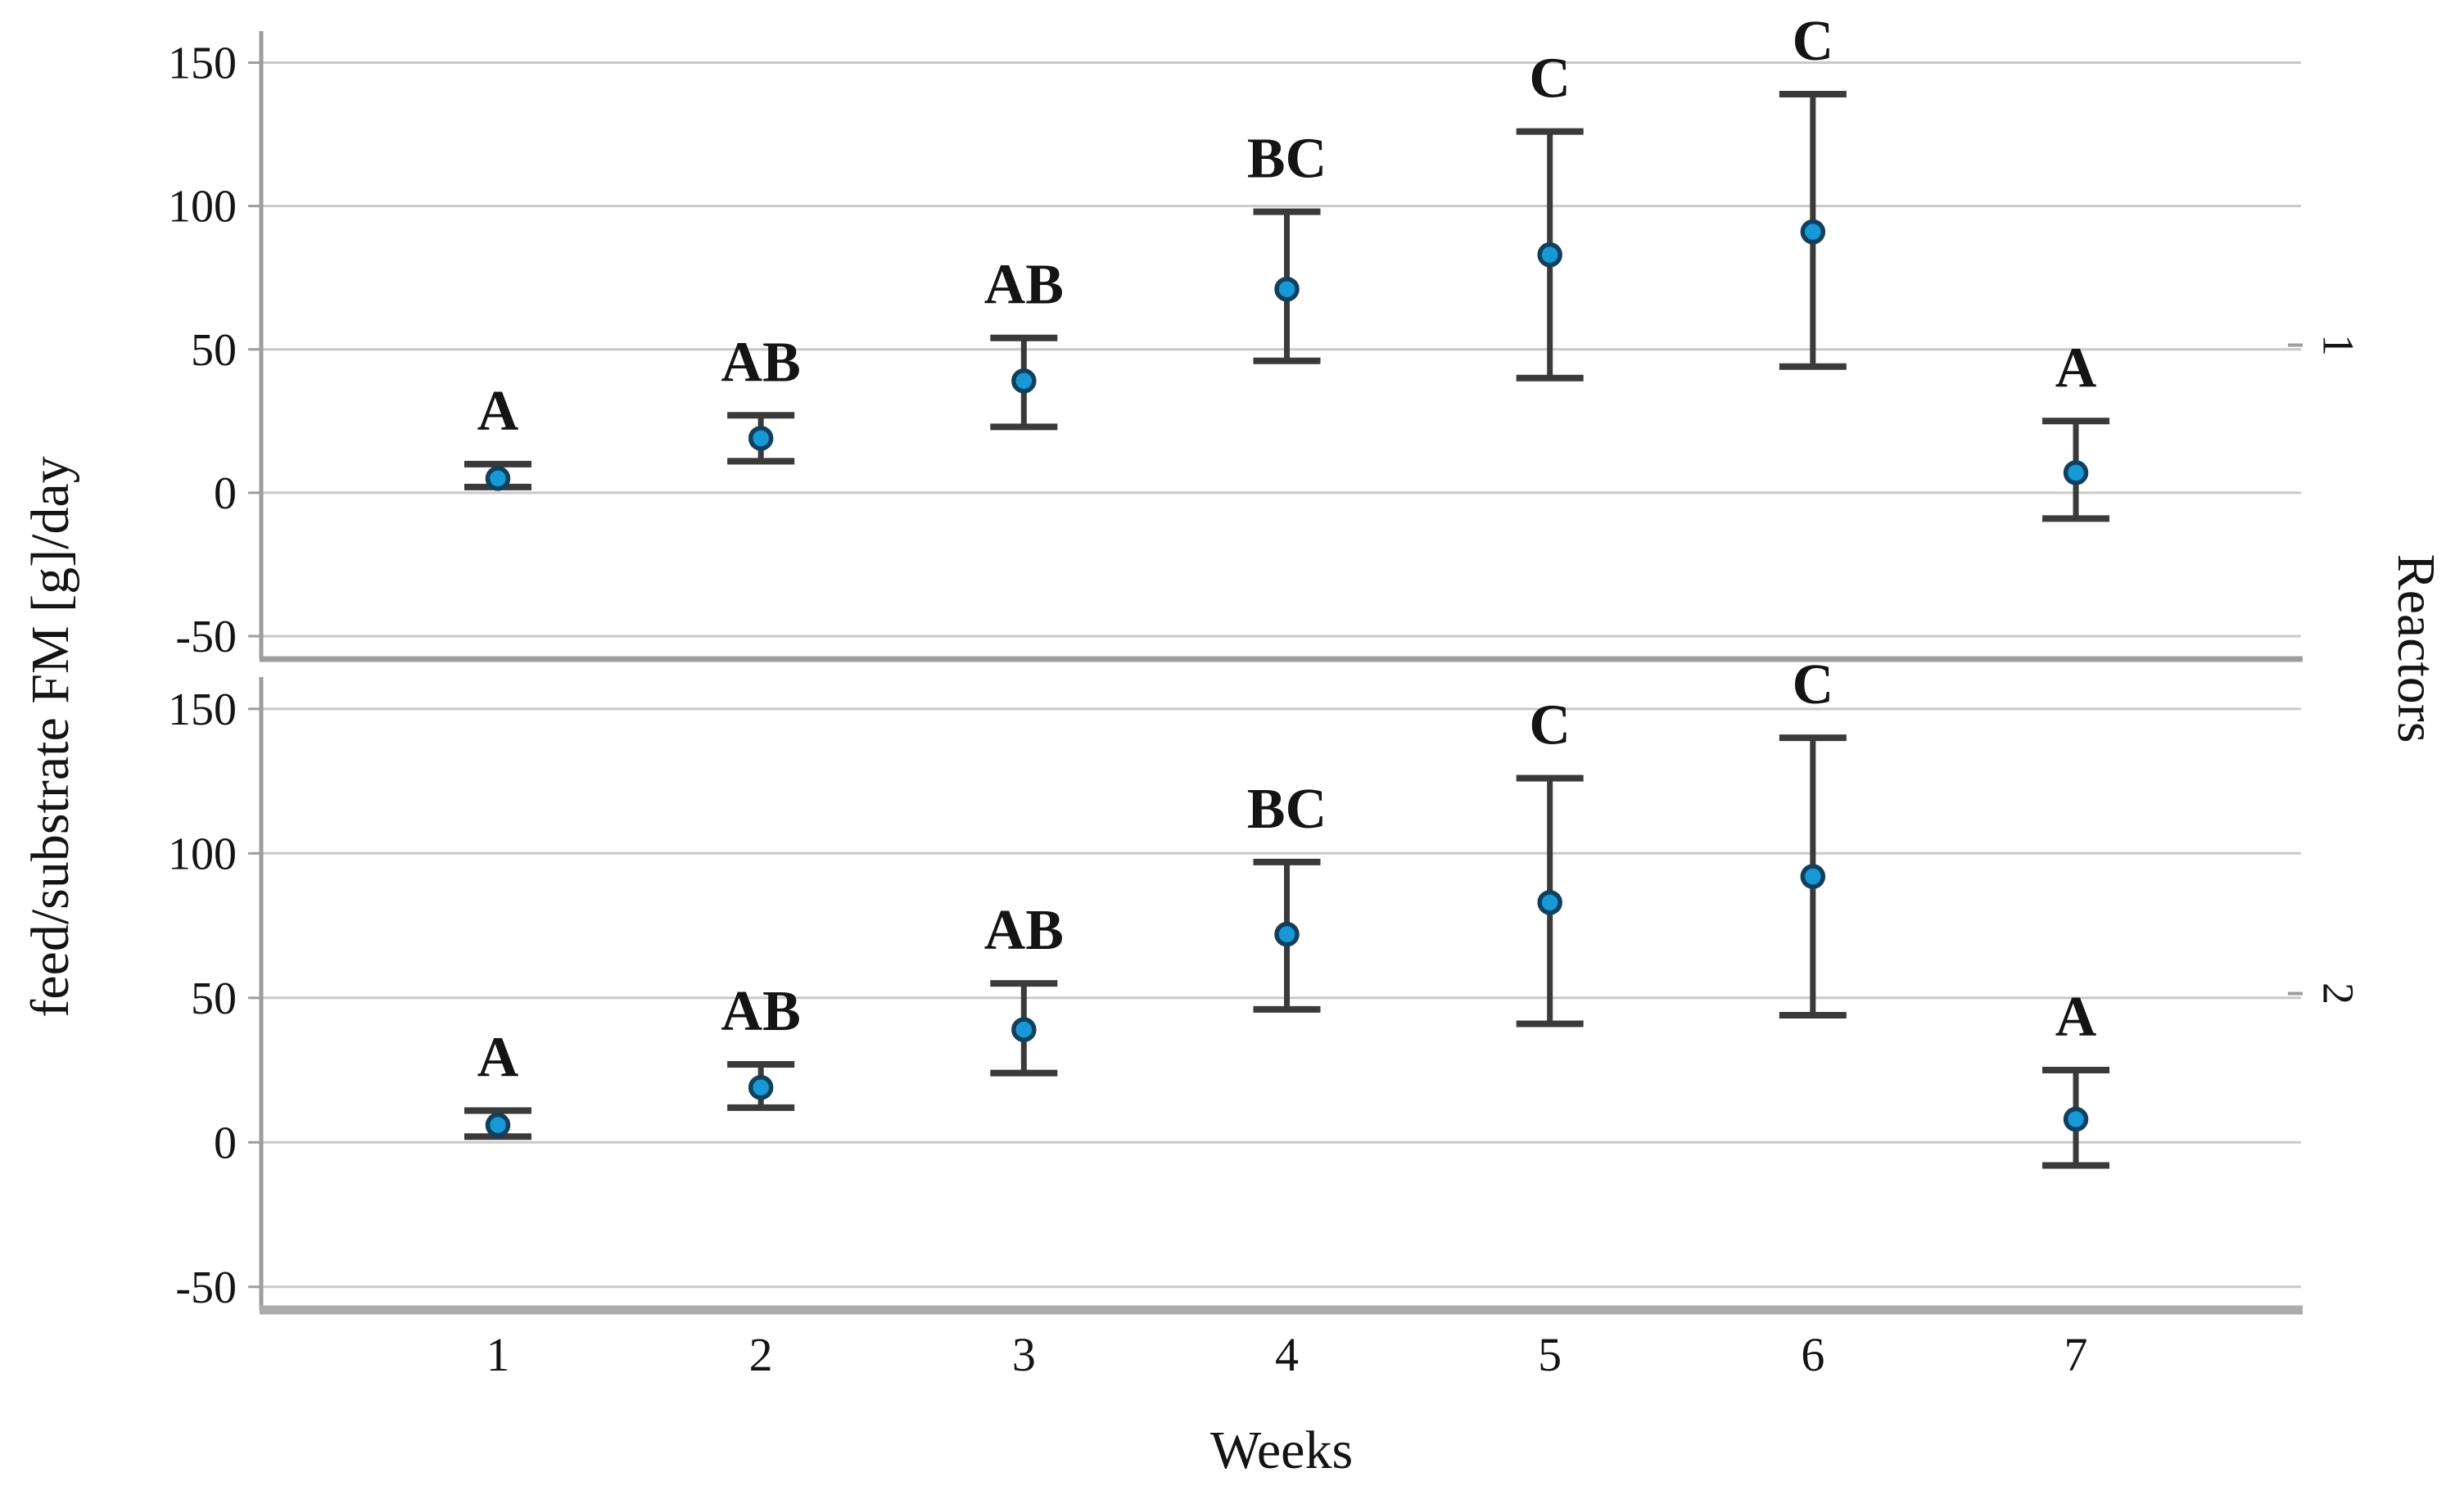 The height and width of the screenshot is (1495, 2464). I want to click on x-tick-label: 7, so click(2076, 1354).